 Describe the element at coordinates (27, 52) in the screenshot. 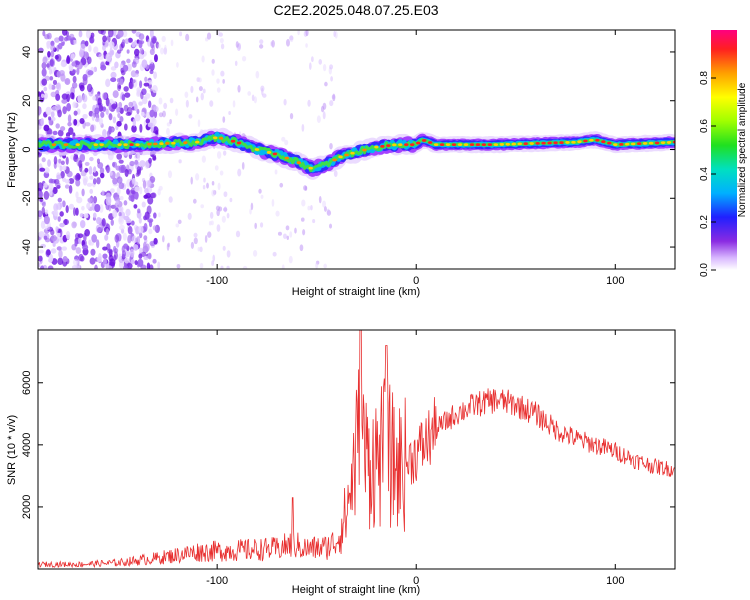

I see `spectrogram-y-tick-label: 40` at that location.